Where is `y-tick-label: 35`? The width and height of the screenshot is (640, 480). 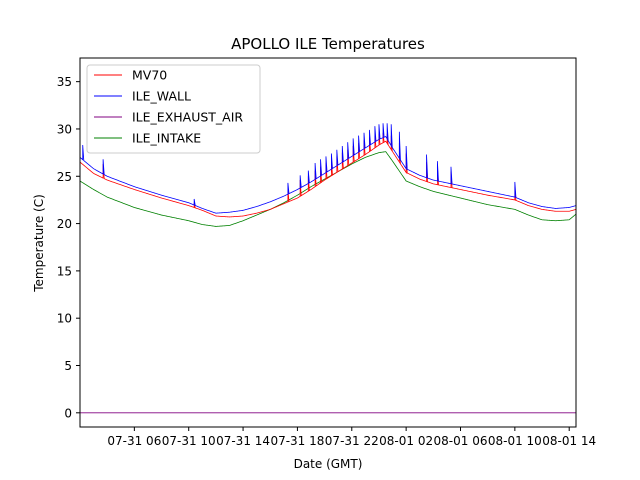
y-tick-label: 35 is located at coordinates (64, 82).